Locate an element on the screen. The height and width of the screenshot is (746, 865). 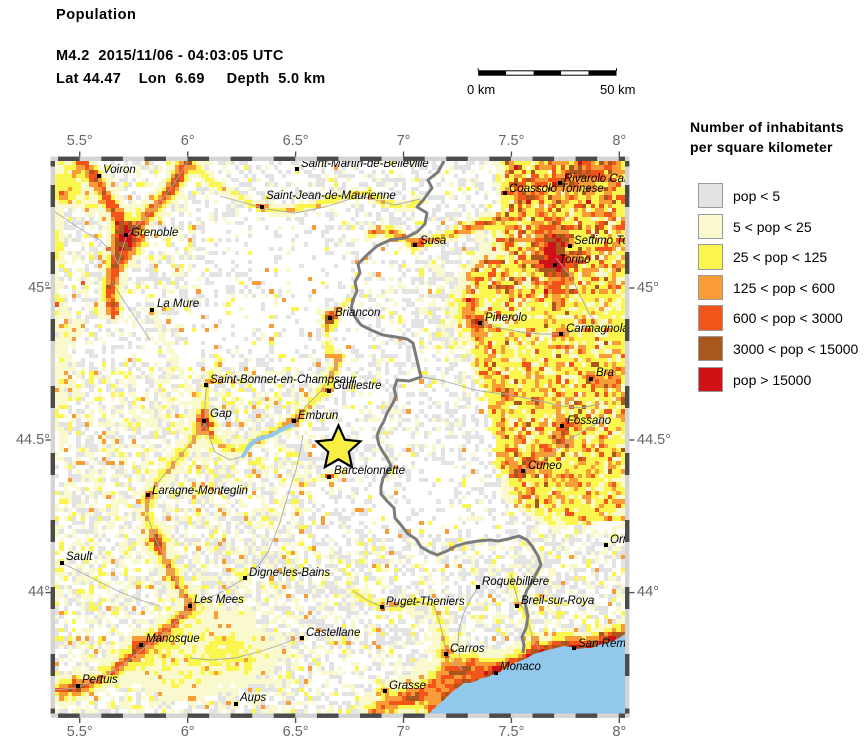
svg-text: Coassolo Torinese is located at coordinates (556, 189).